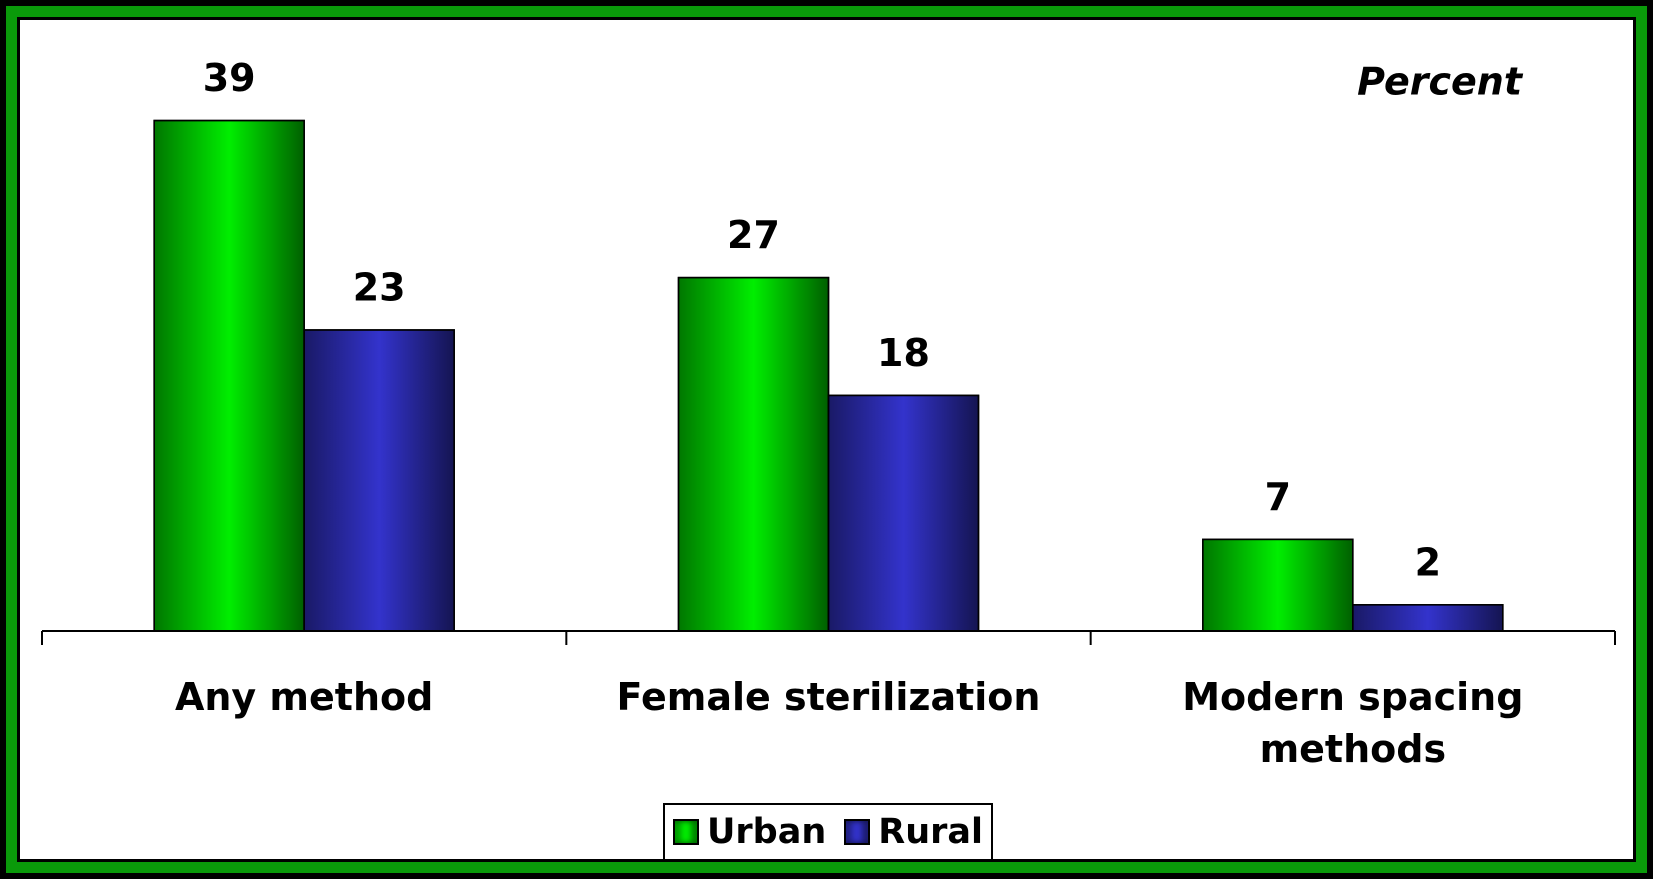 The width and height of the screenshot is (1653, 879). What do you see at coordinates (1353, 723) in the screenshot?
I see `x-tick-label: Modern spacing methods` at bounding box center [1353, 723].